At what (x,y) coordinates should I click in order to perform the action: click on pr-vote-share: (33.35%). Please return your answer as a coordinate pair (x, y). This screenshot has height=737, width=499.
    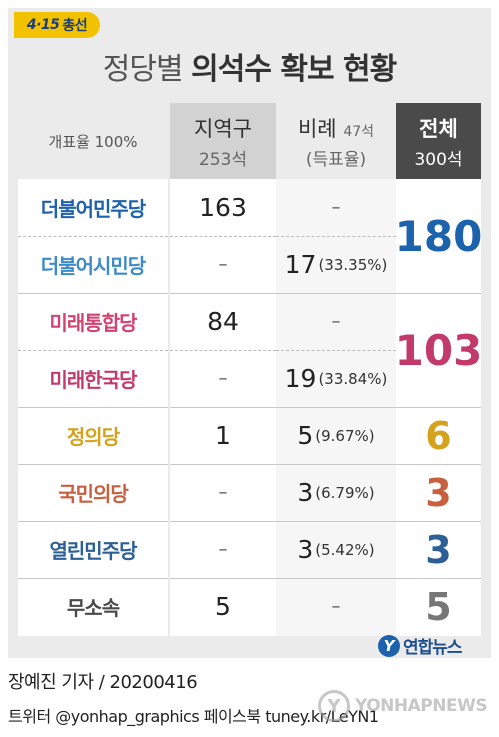
    Looking at the image, I should click on (353, 264).